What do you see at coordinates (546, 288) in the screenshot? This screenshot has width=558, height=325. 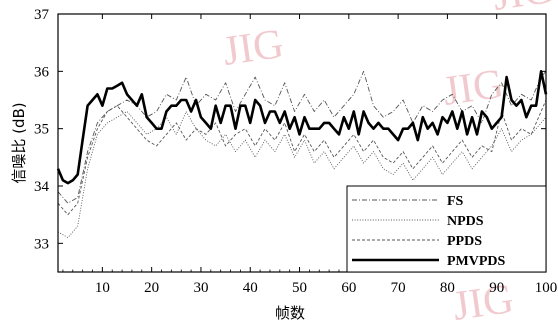 I see `x-tick-label: 100` at bounding box center [546, 288].